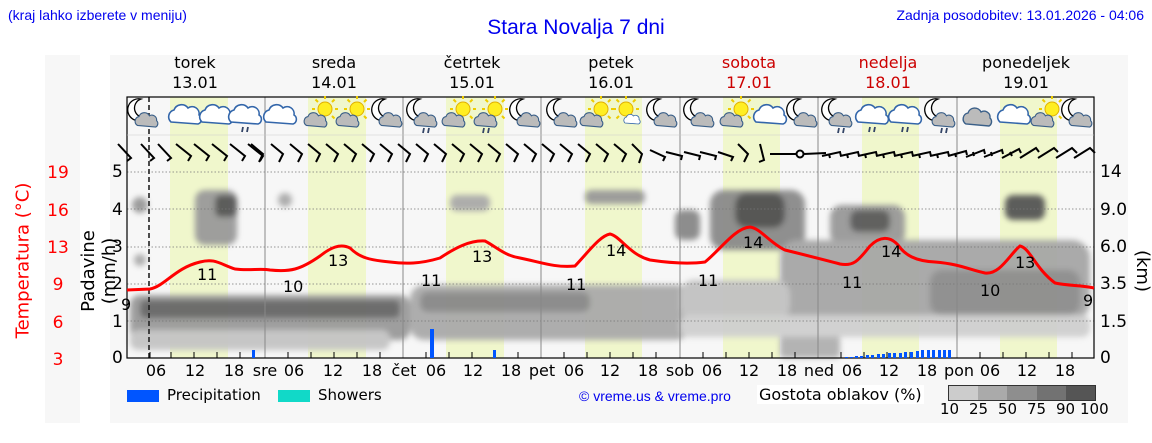 This screenshot has width=1152, height=443. Describe the element at coordinates (1094, 409) in the screenshot. I see `density-tick: 100` at that location.